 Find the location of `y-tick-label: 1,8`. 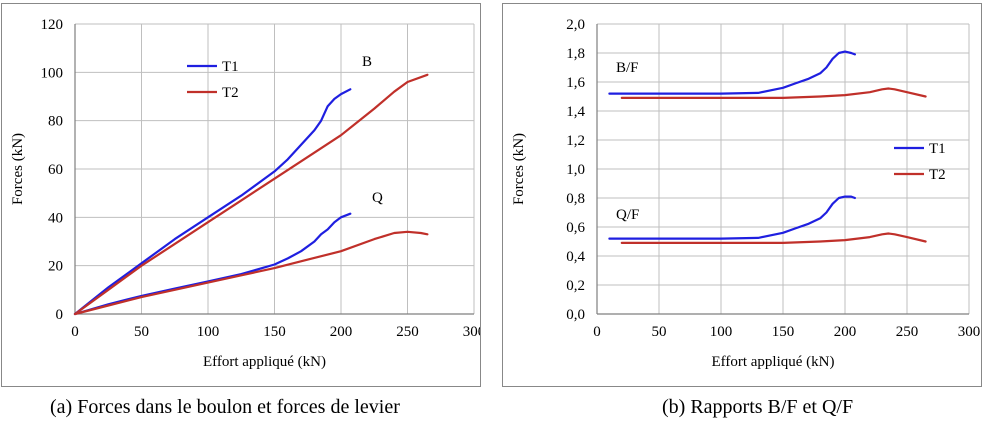

y-tick-label: 1,8 is located at coordinates (575, 54).